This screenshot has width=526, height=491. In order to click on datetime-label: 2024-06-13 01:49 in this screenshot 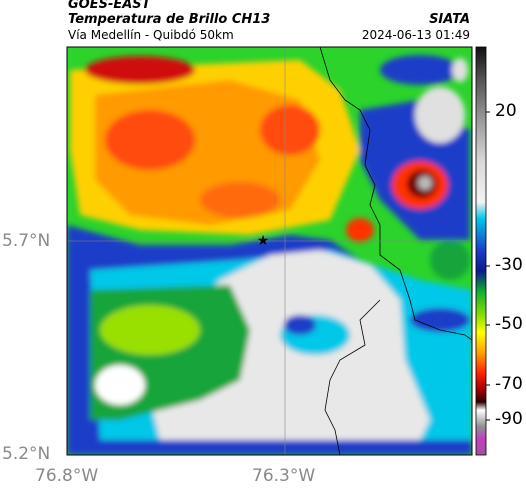, I will do `click(415, 35)`.